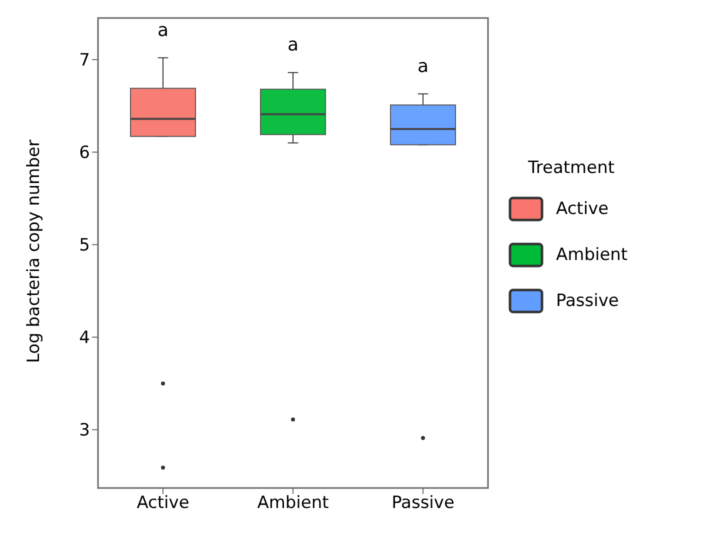 The image size is (728, 540). Describe the element at coordinates (84, 60) in the screenshot. I see `y-tick-label: 7` at that location.